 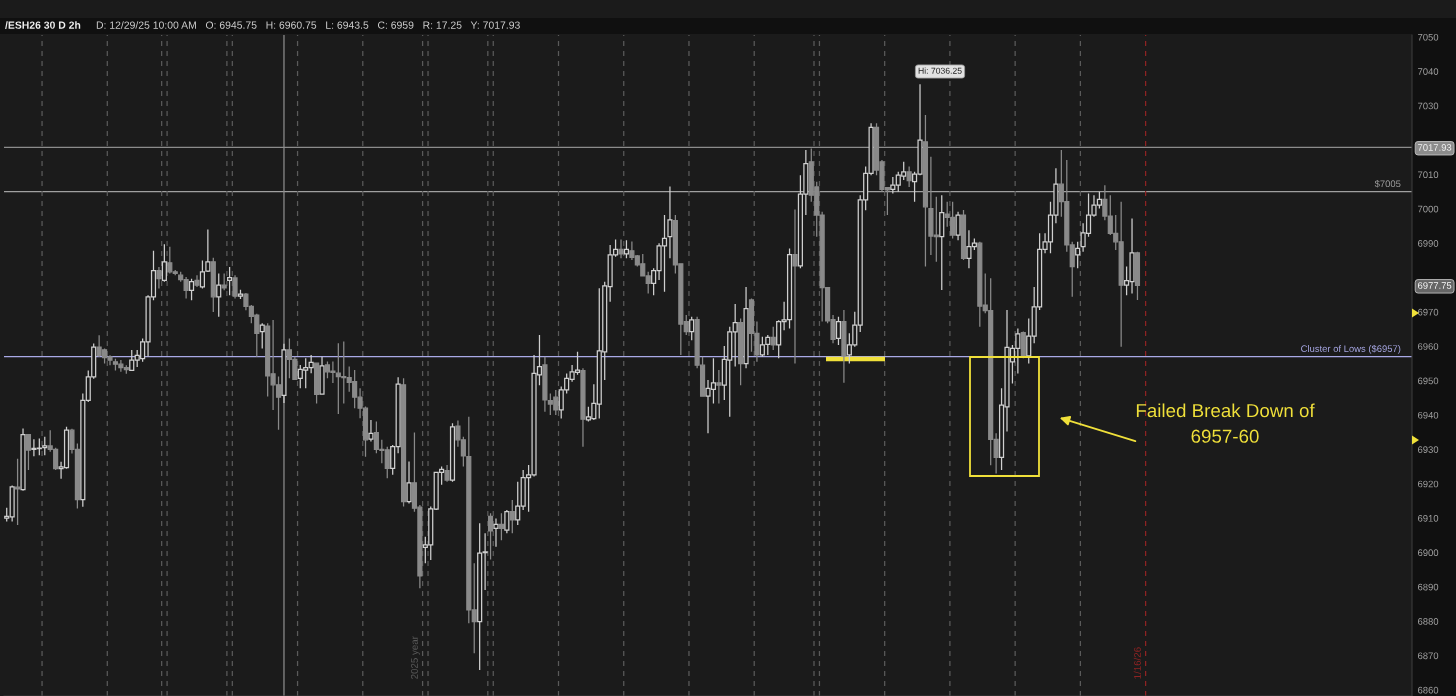 What do you see at coordinates (1428, 346) in the screenshot?
I see `y-tick-label: 6960` at bounding box center [1428, 346].